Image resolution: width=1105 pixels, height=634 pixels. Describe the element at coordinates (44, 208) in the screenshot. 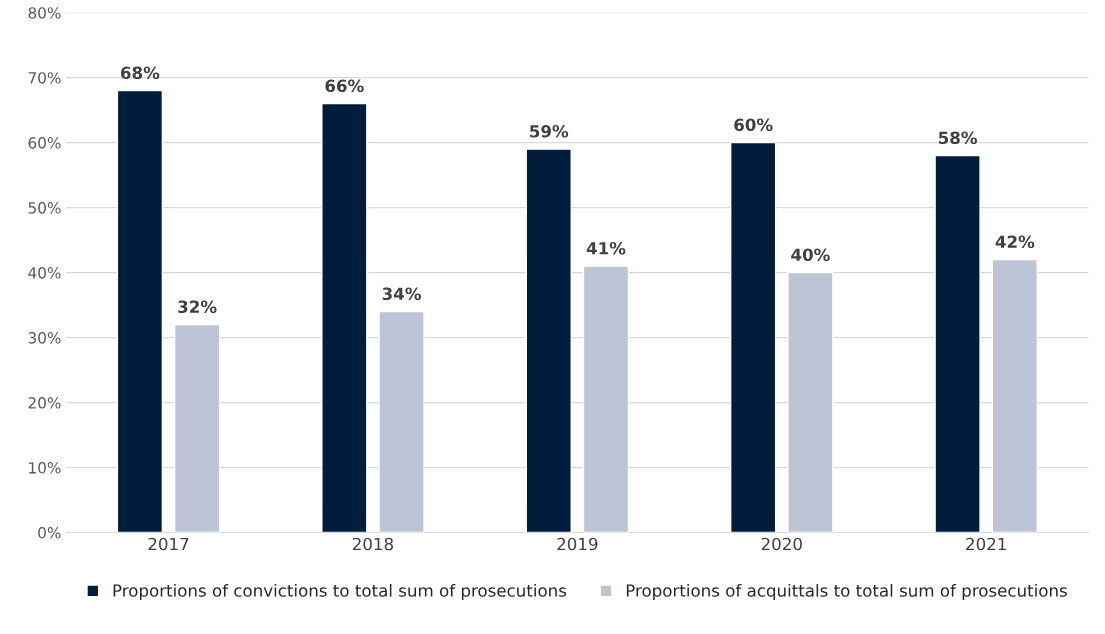

I see `y-tick-label: 50%` at that location.